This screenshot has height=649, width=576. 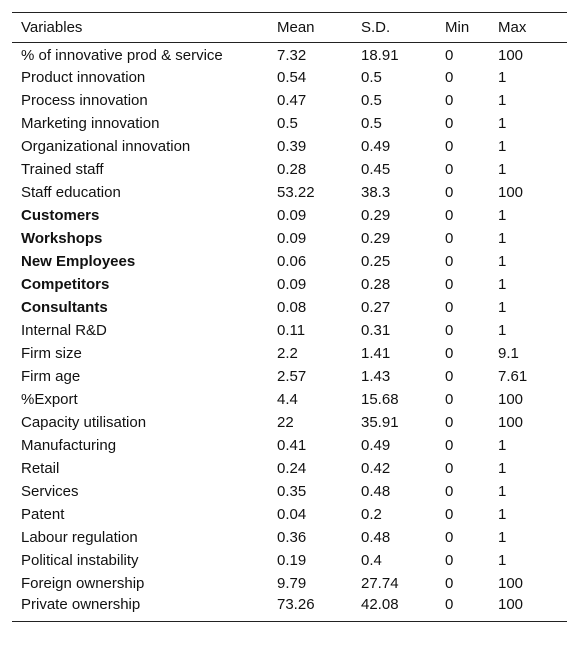 I want to click on cell-mean: 0.19, so click(x=292, y=560).